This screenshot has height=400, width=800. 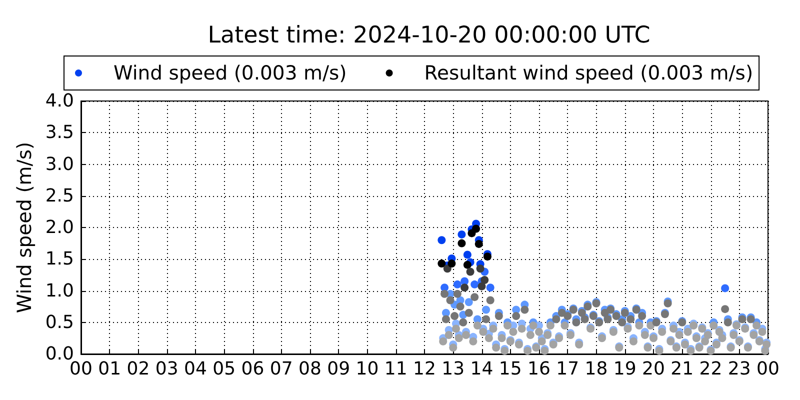 What do you see at coordinates (710, 369) in the screenshot?
I see `x-tick-label: 22` at bounding box center [710, 369].